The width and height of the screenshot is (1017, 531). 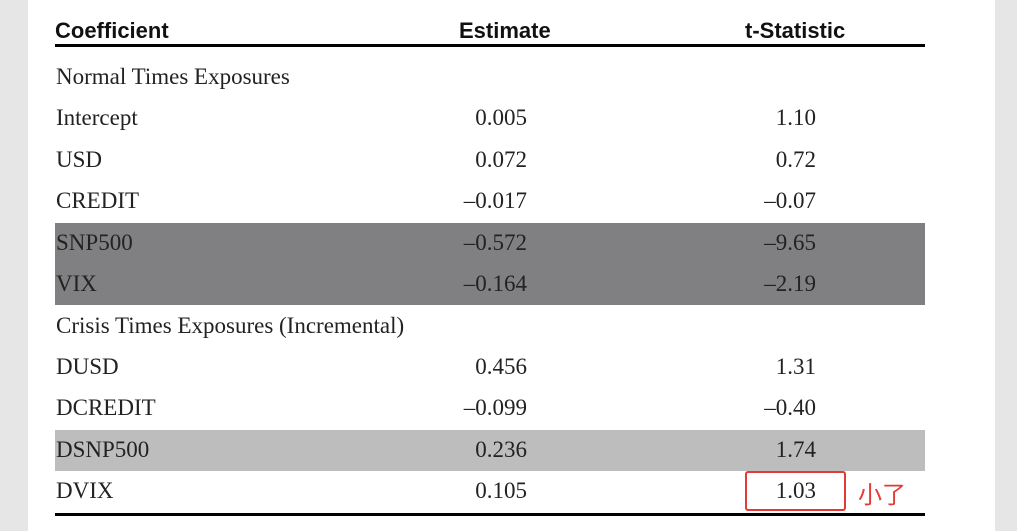 What do you see at coordinates (94, 242) in the screenshot?
I see `row-label: SNP500` at bounding box center [94, 242].